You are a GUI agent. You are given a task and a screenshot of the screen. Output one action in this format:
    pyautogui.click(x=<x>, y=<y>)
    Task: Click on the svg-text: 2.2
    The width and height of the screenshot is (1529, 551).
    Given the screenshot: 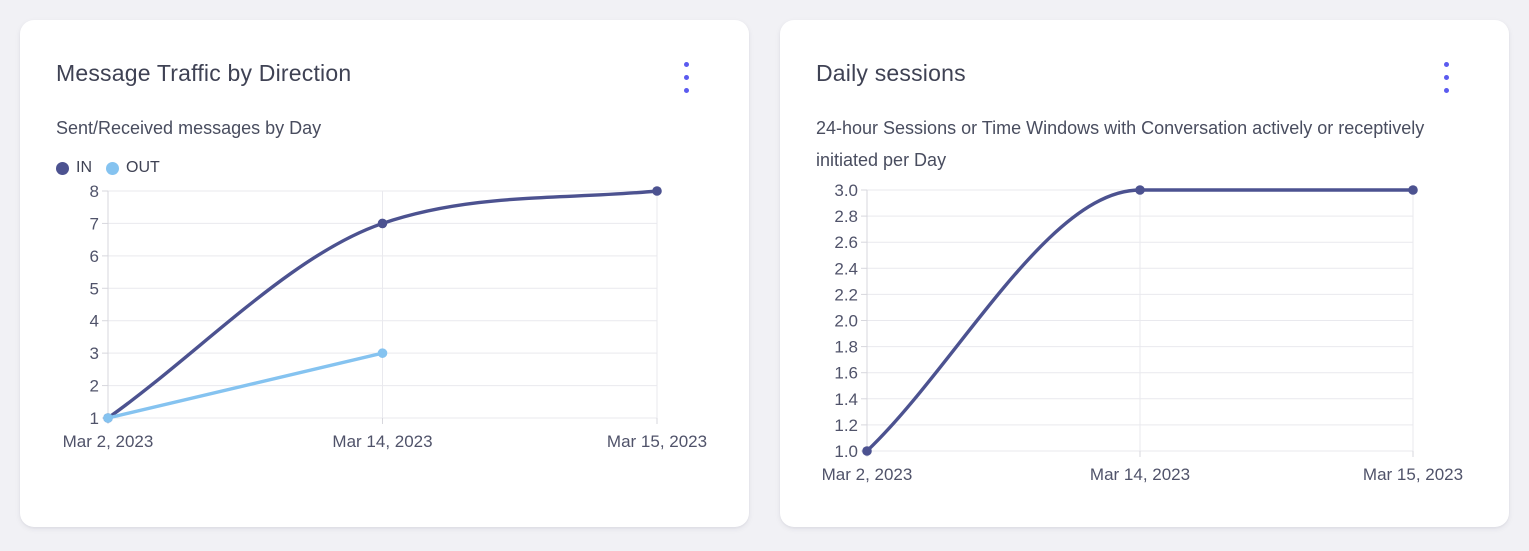 What is the action you would take?
    pyautogui.click(x=846, y=294)
    